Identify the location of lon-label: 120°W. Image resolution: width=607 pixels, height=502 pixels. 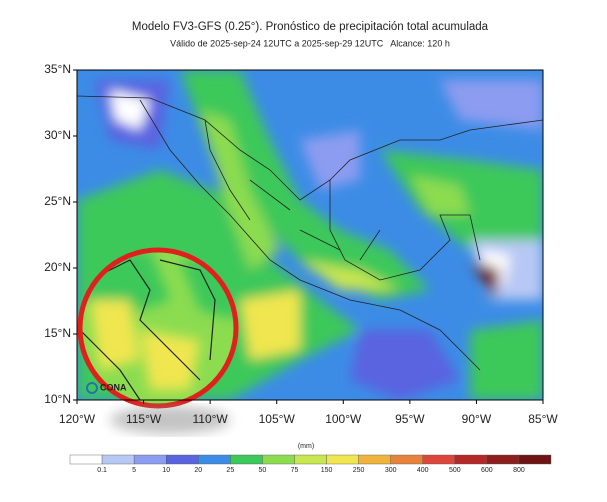
(77, 419).